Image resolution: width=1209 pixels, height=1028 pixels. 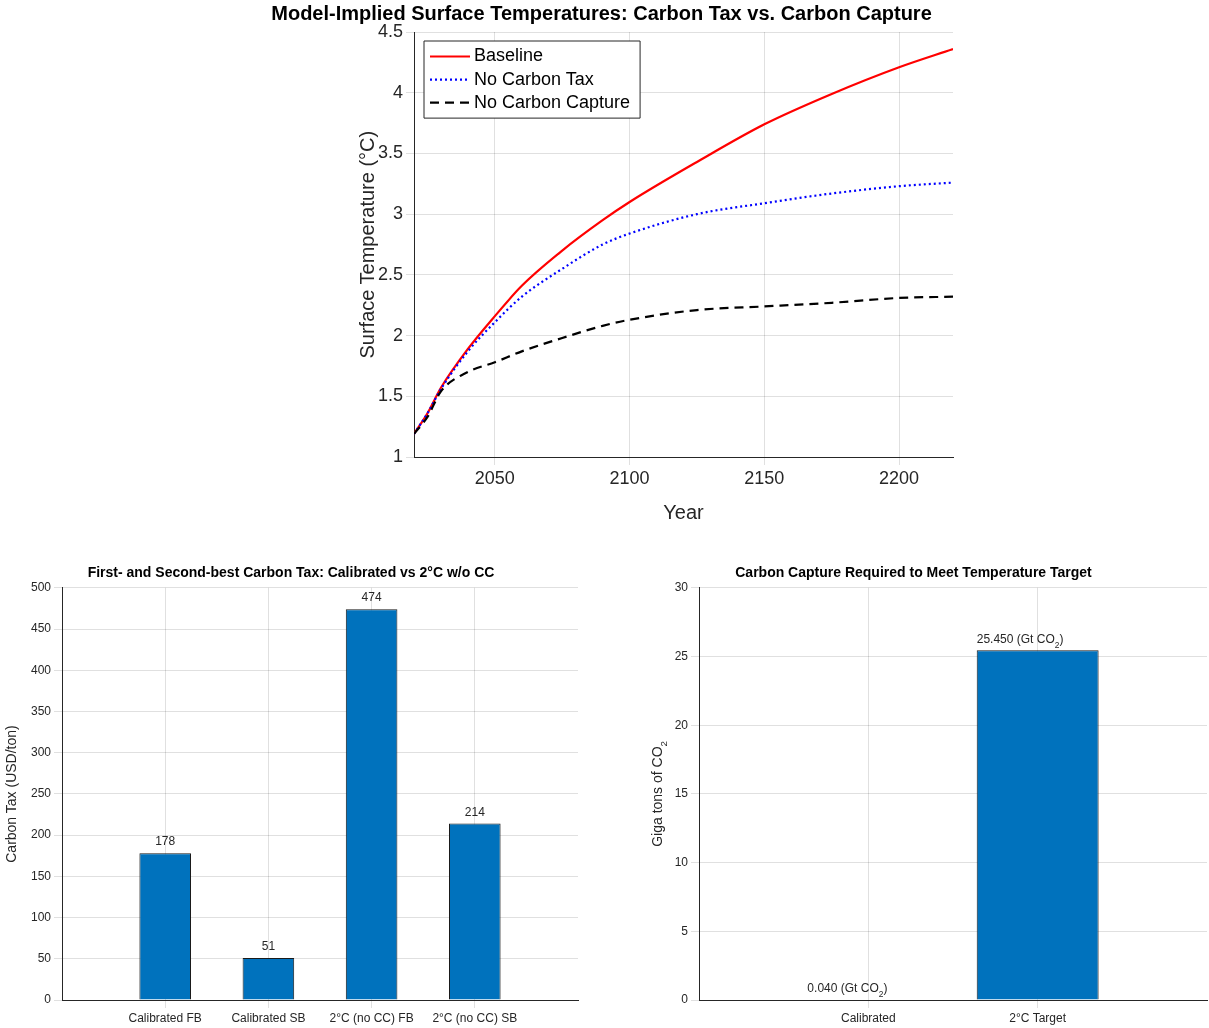 I want to click on y-tick-label: 10, so click(x=681, y=861).